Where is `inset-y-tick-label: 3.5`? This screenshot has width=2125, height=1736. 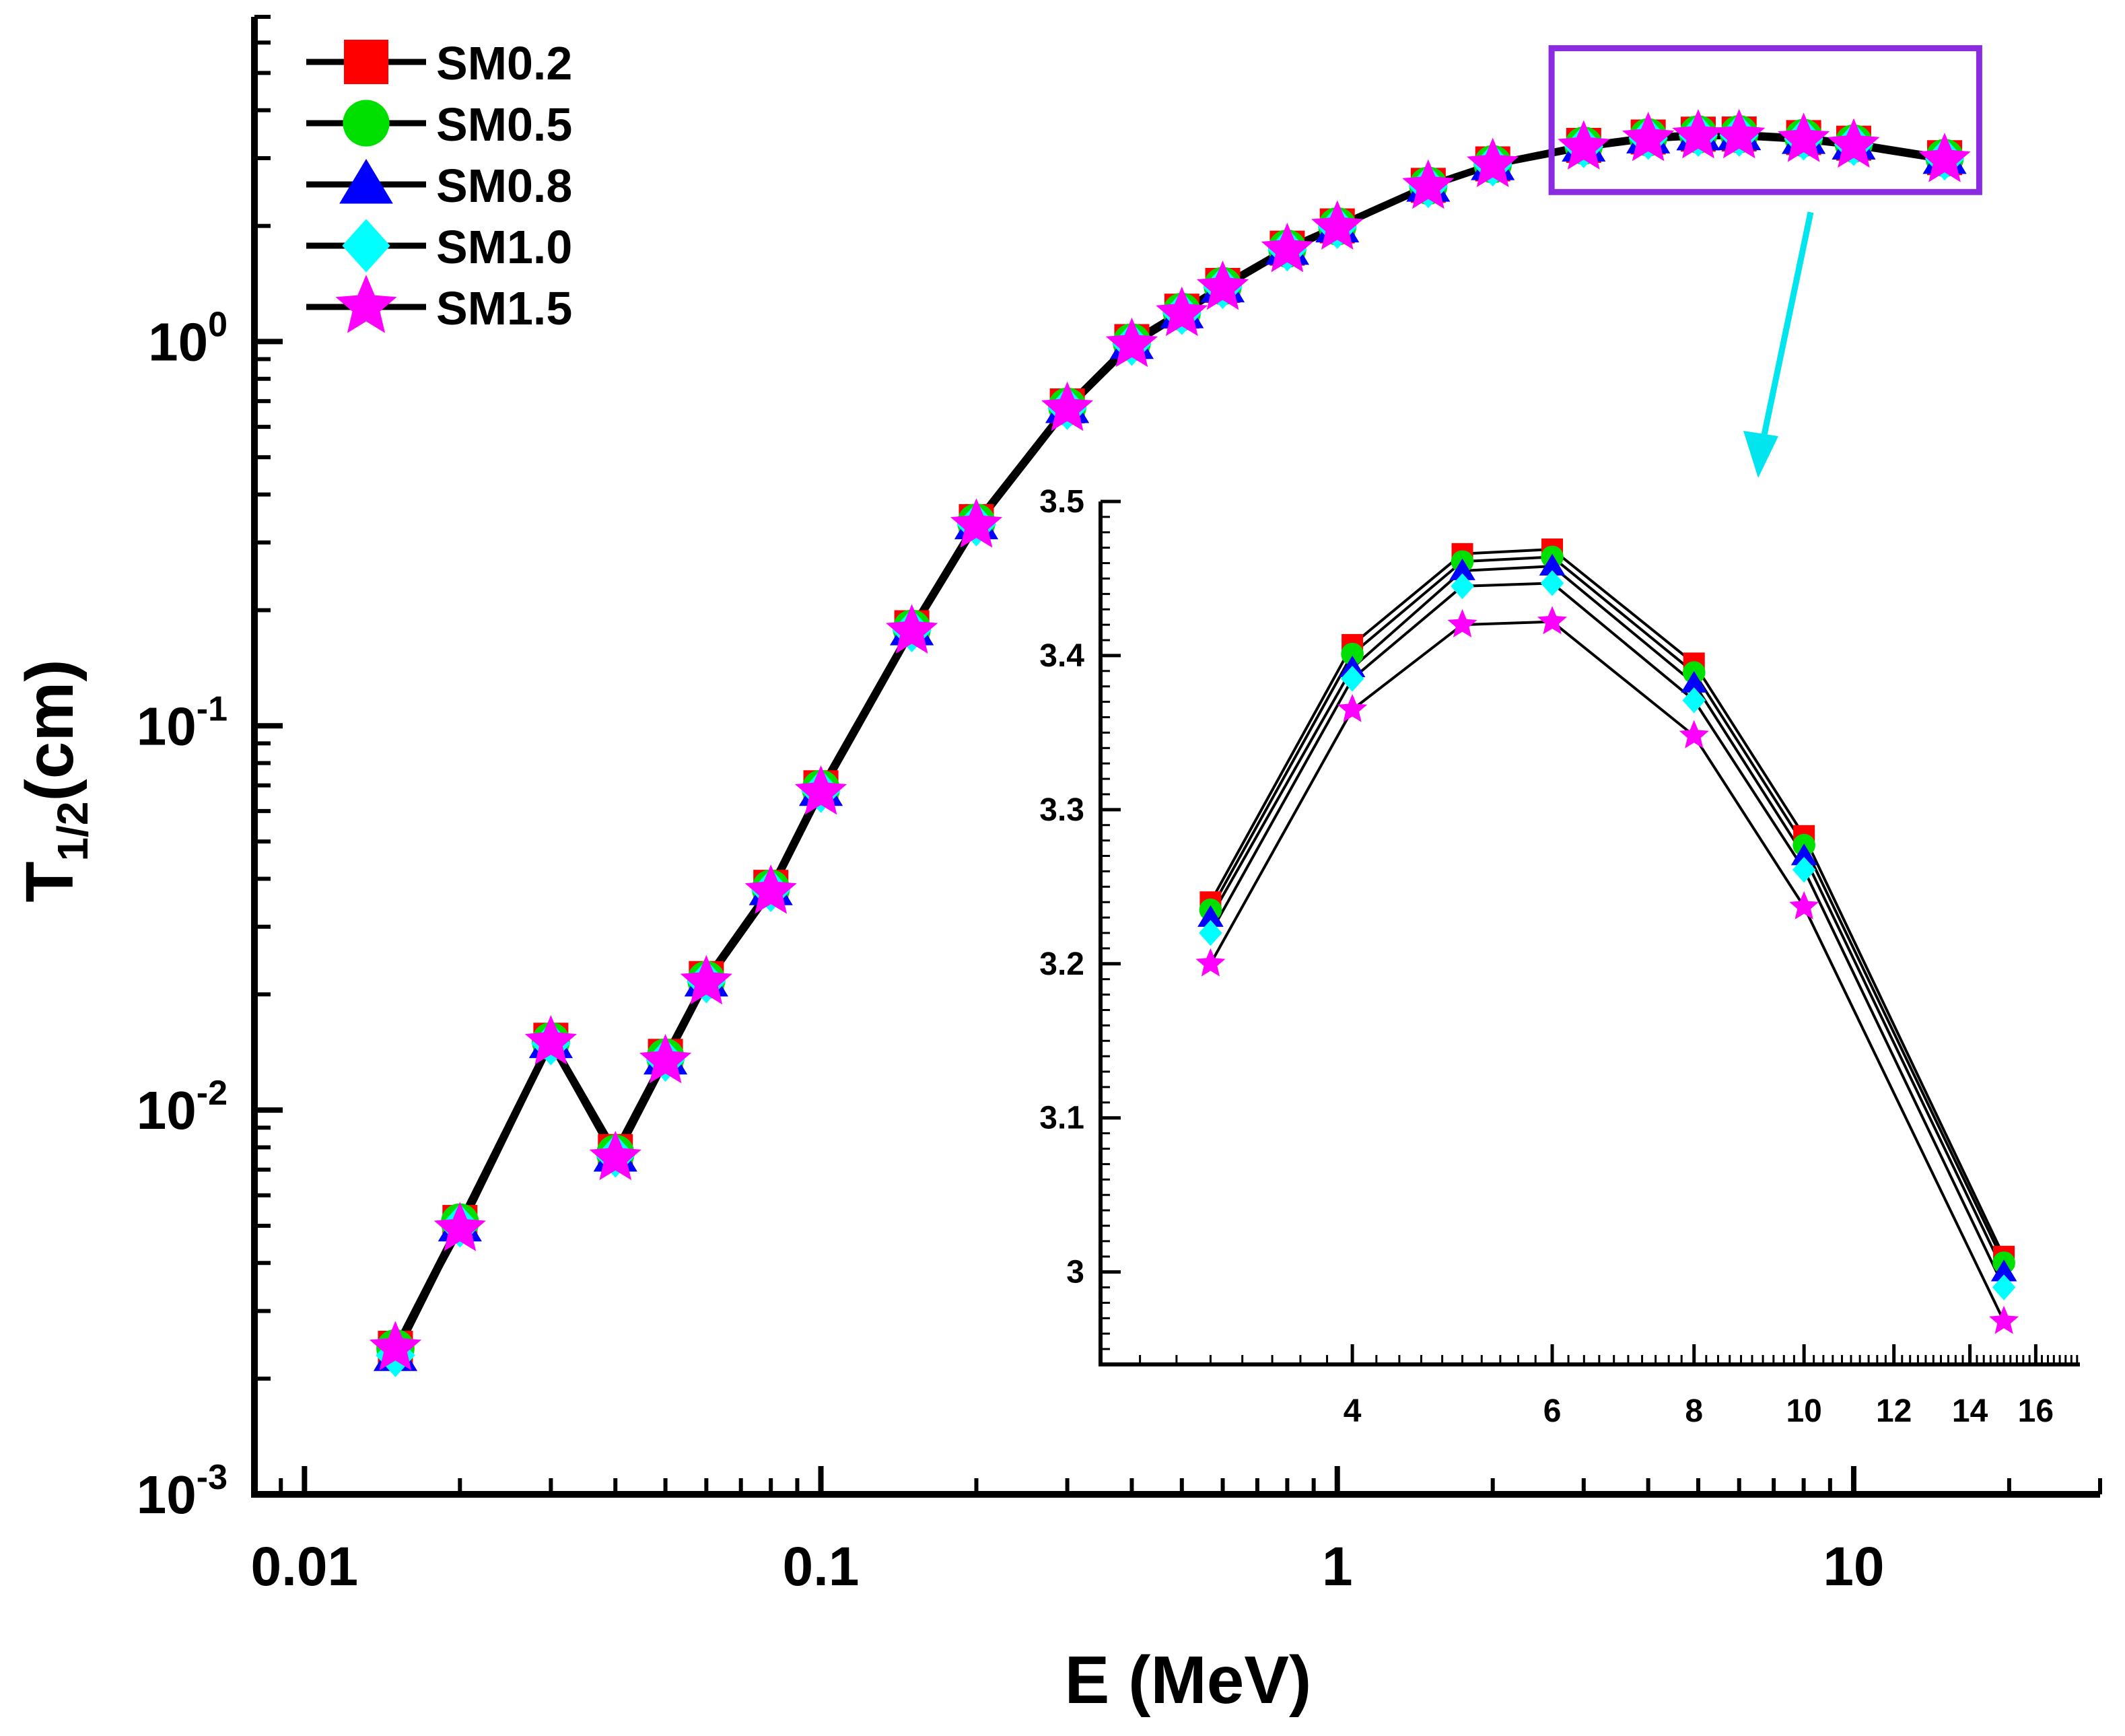 inset-y-tick-label: 3.5 is located at coordinates (1061, 502).